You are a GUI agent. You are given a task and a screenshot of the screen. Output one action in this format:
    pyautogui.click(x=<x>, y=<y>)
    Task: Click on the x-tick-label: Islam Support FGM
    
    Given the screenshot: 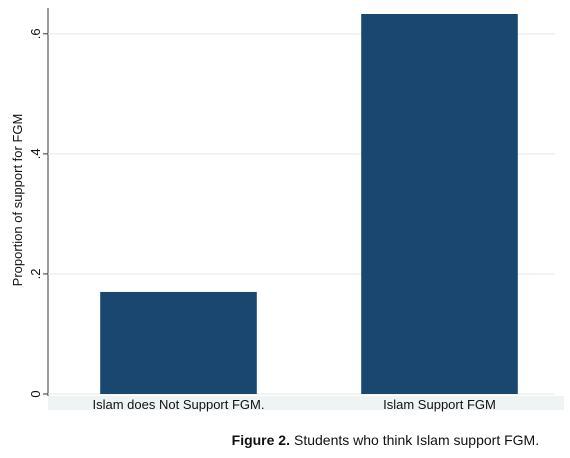 What is the action you would take?
    pyautogui.click(x=439, y=404)
    